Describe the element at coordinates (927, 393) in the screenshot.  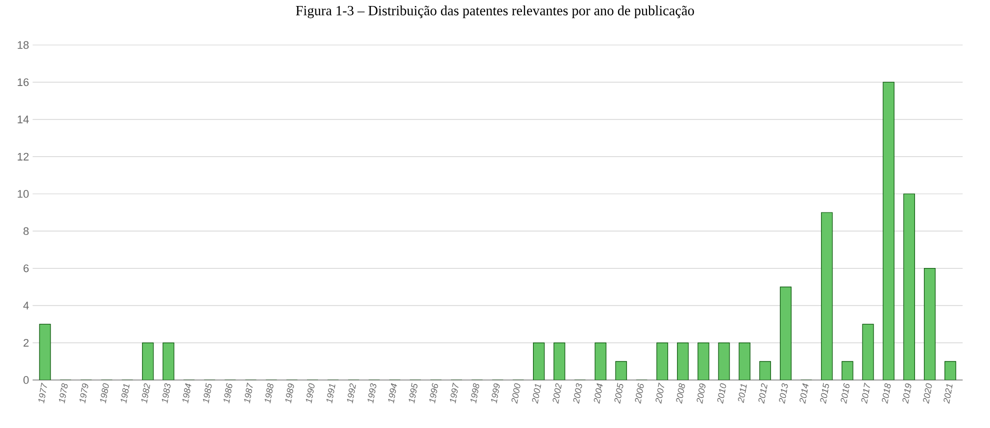
I see `x-tick-label: 2020` at that location.